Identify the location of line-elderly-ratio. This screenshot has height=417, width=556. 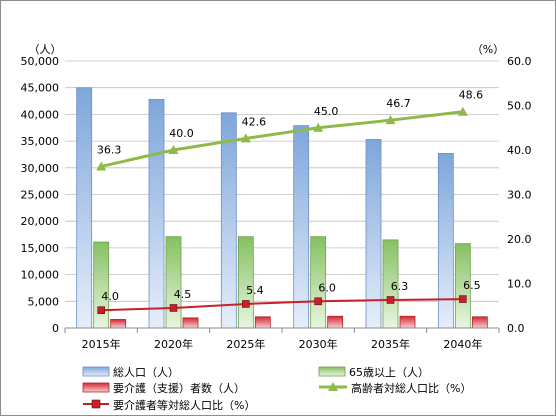
(282, 139).